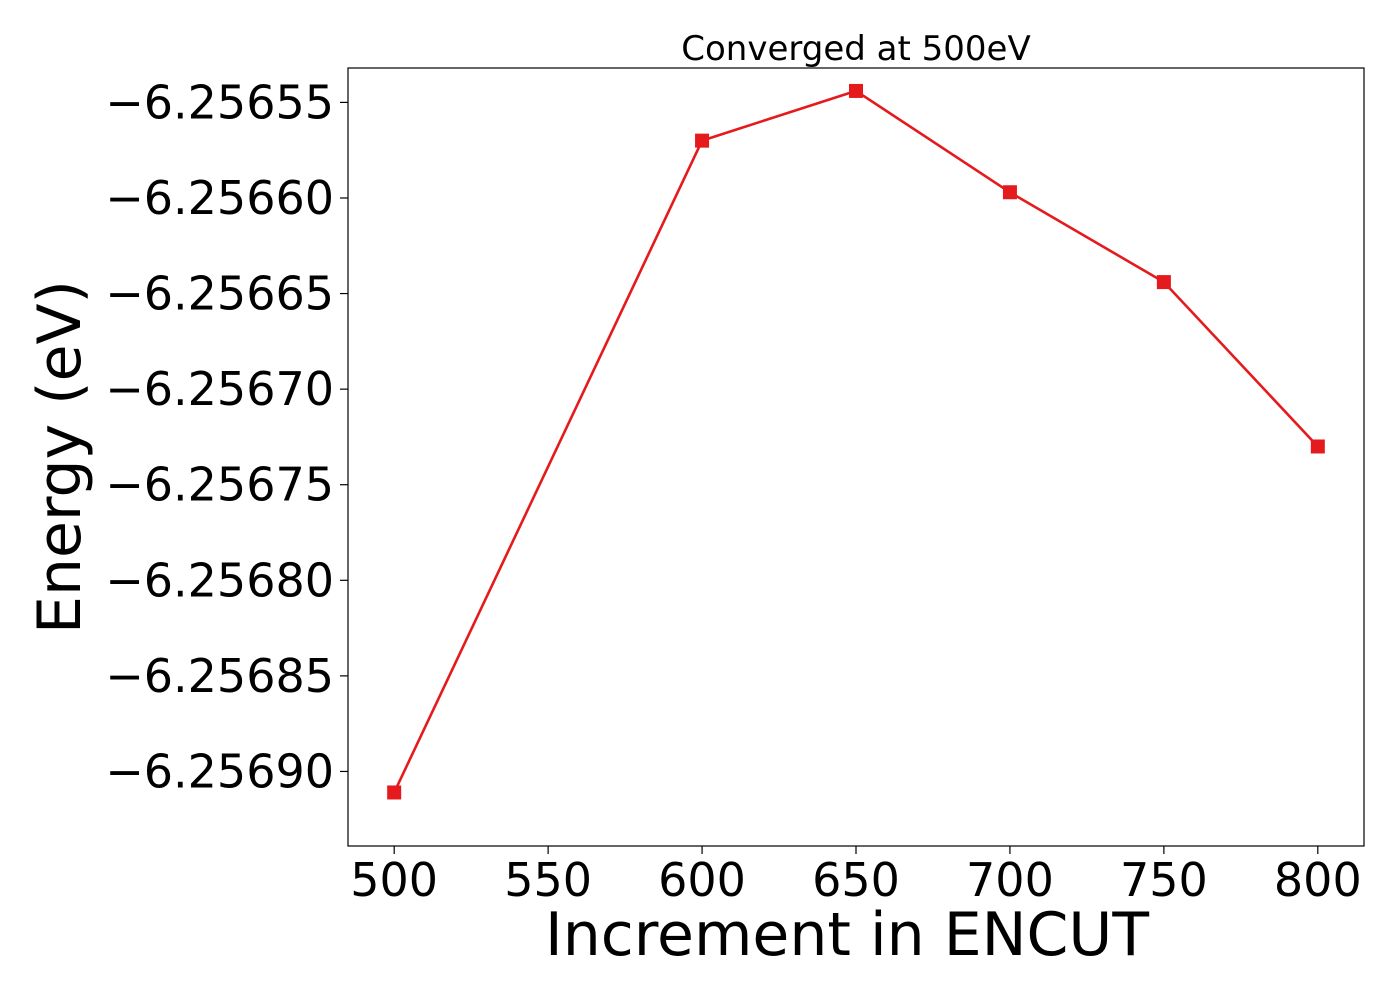  What do you see at coordinates (219, 676) in the screenshot?
I see `y-tick-label: −6.25685` at bounding box center [219, 676].